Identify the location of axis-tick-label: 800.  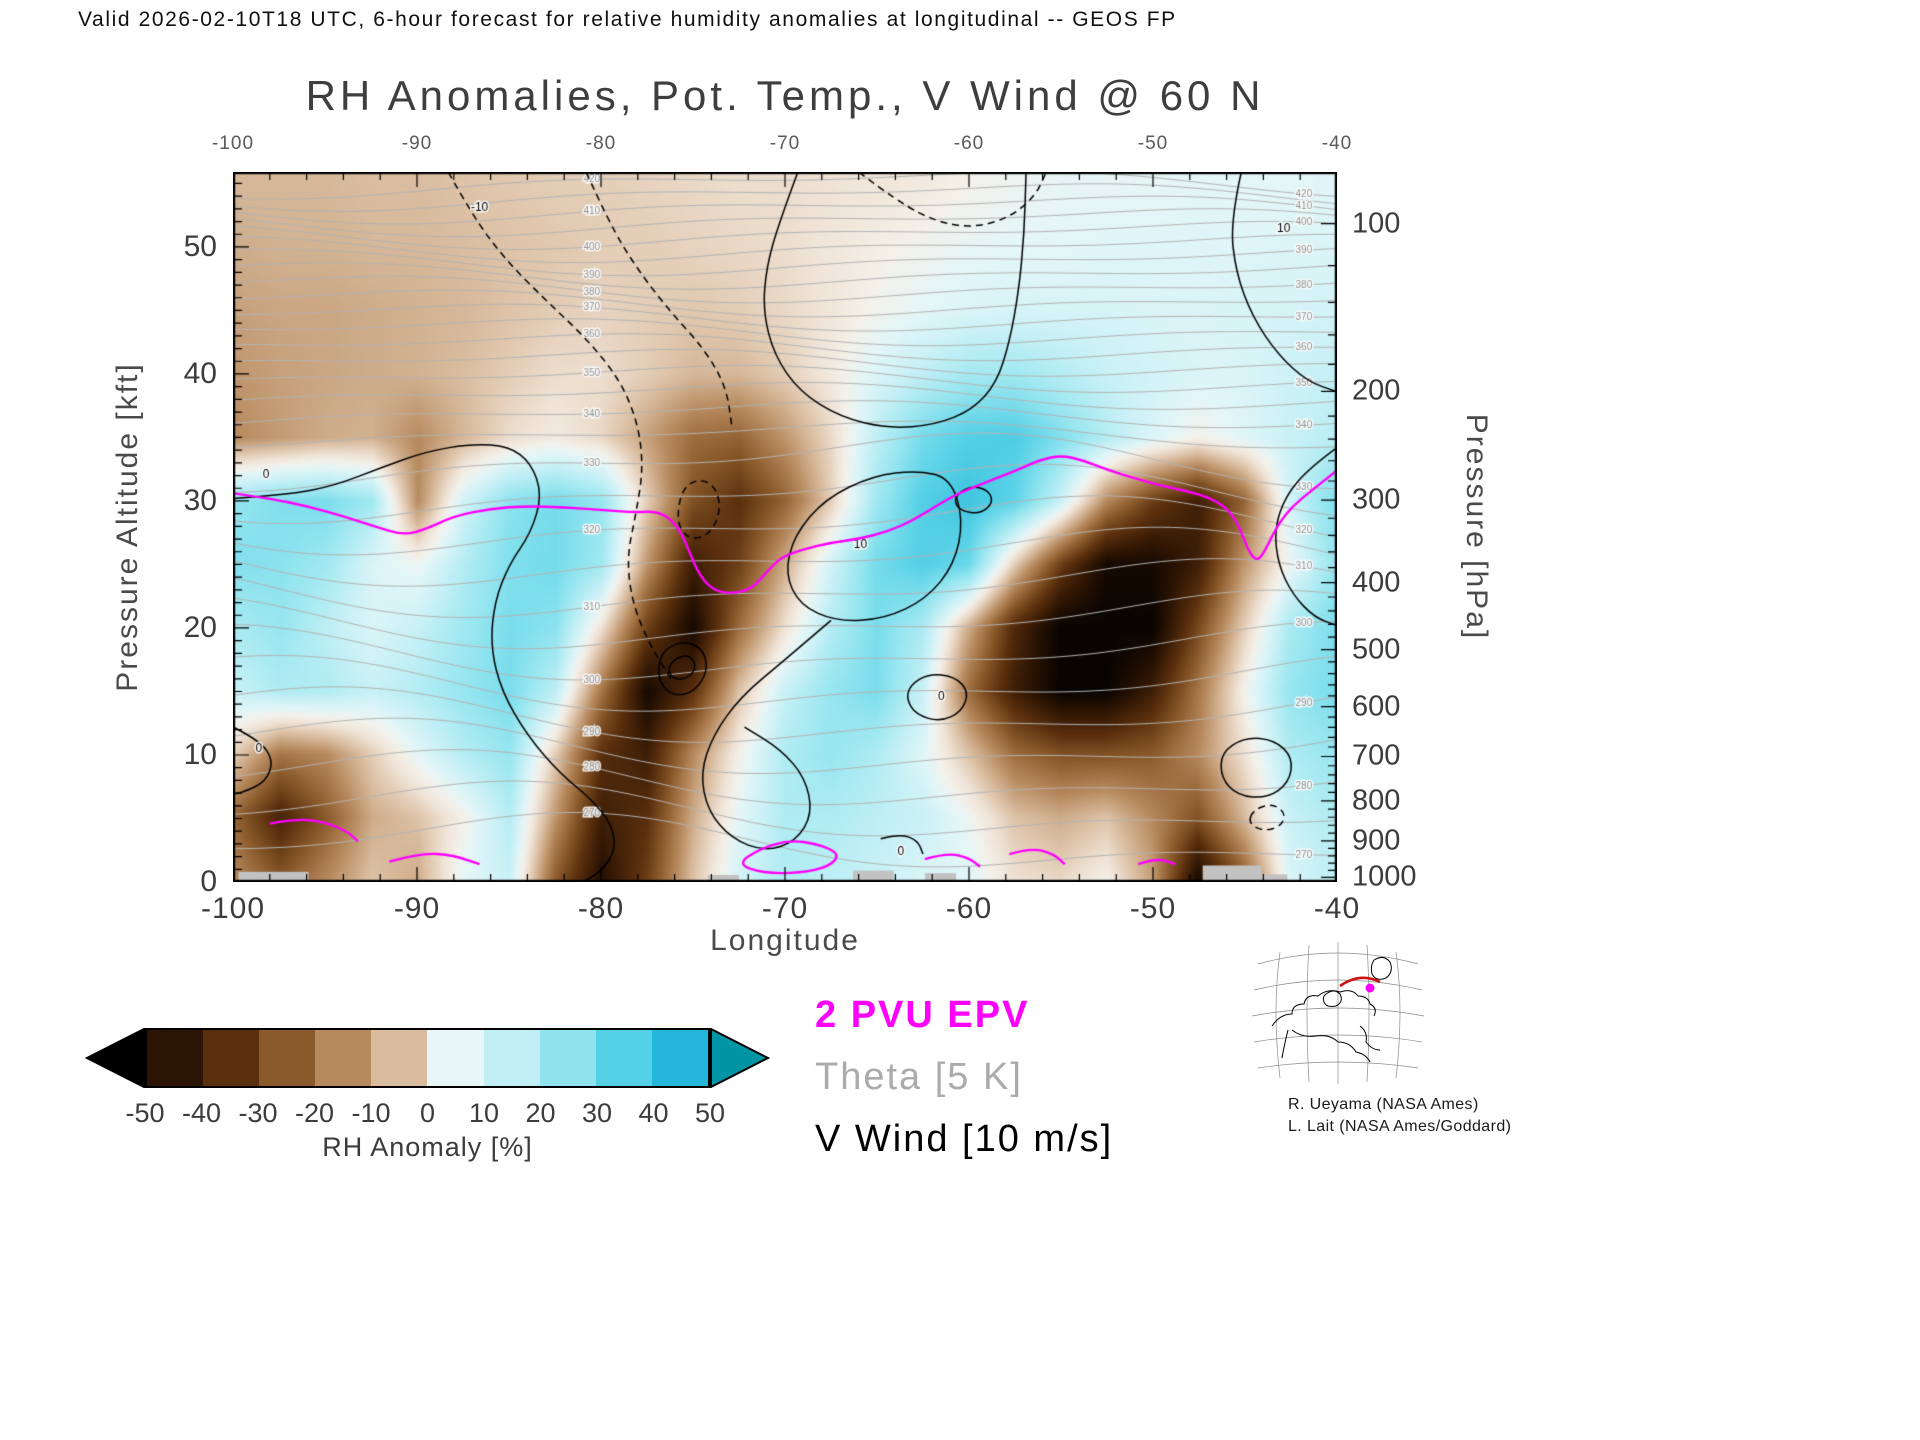
(1376, 800).